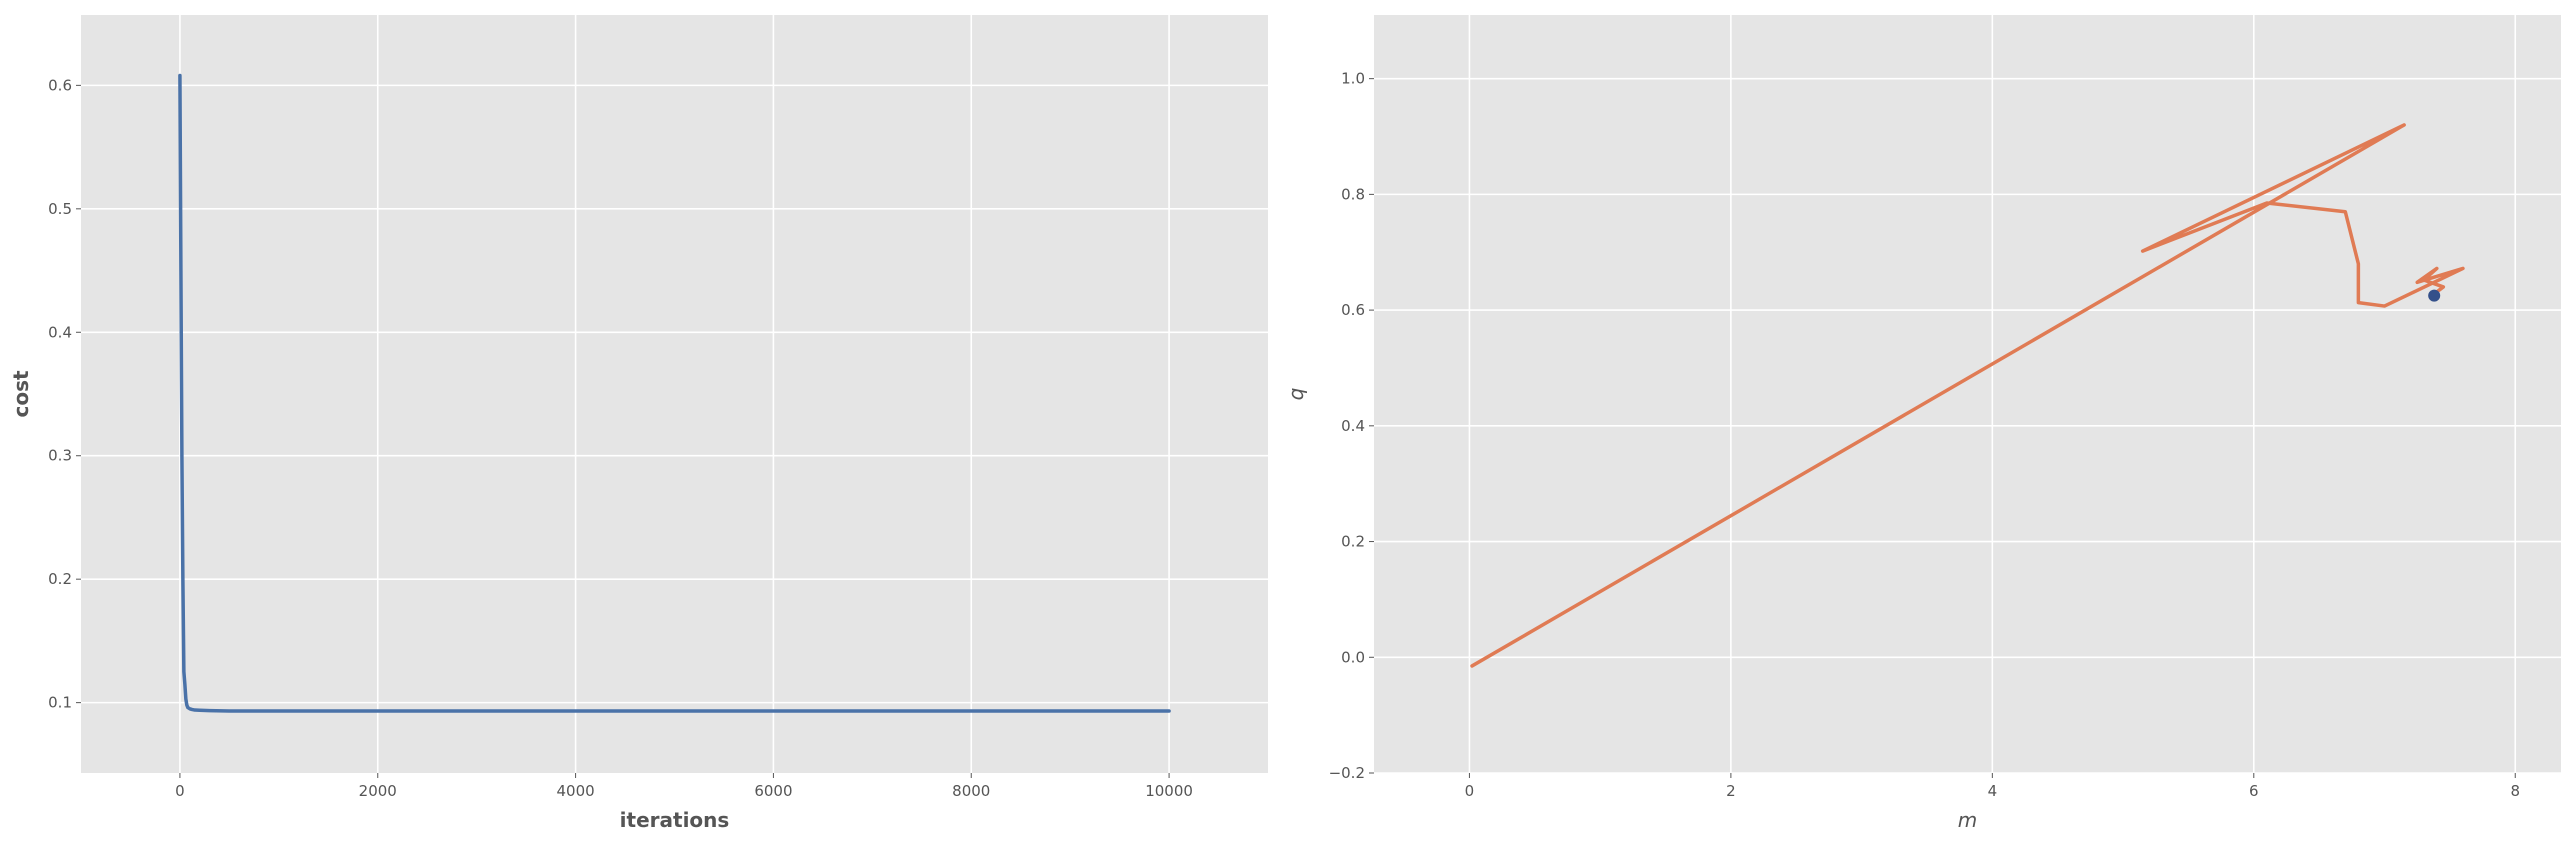 This screenshot has width=2576, height=845. What do you see at coordinates (1731, 791) in the screenshot?
I see `x-tick-label: 2` at bounding box center [1731, 791].